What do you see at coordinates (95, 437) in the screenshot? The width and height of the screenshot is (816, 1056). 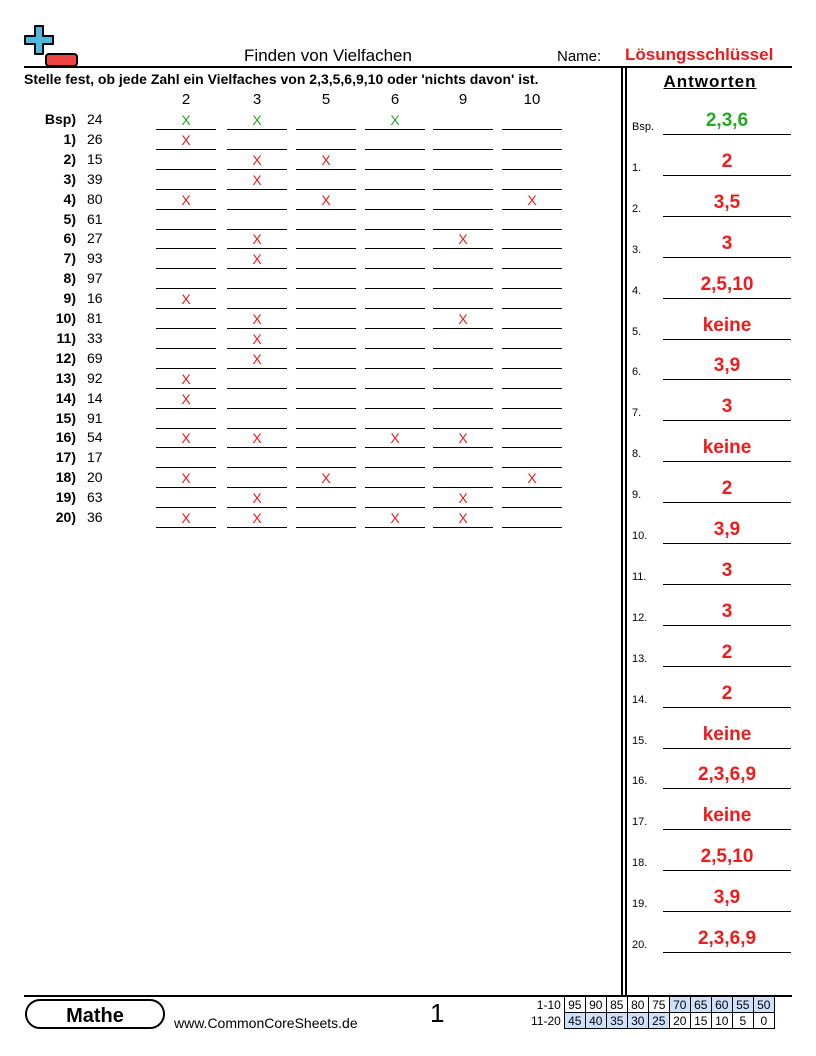 I see `row-number: 54` at bounding box center [95, 437].